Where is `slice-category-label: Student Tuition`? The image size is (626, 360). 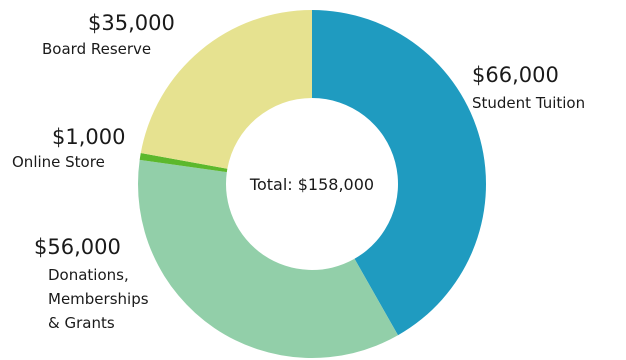
slice-category-label: Student Tuition is located at coordinates (528, 103).